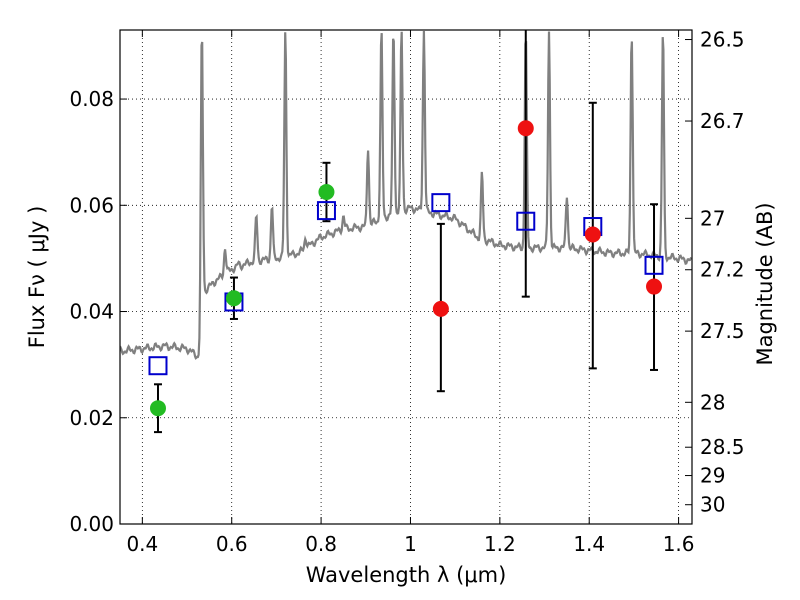 This screenshot has height=600, width=800. Describe the element at coordinates (406, 575) in the screenshot. I see `x-axis-title: Wavelength λ (μm)` at that location.